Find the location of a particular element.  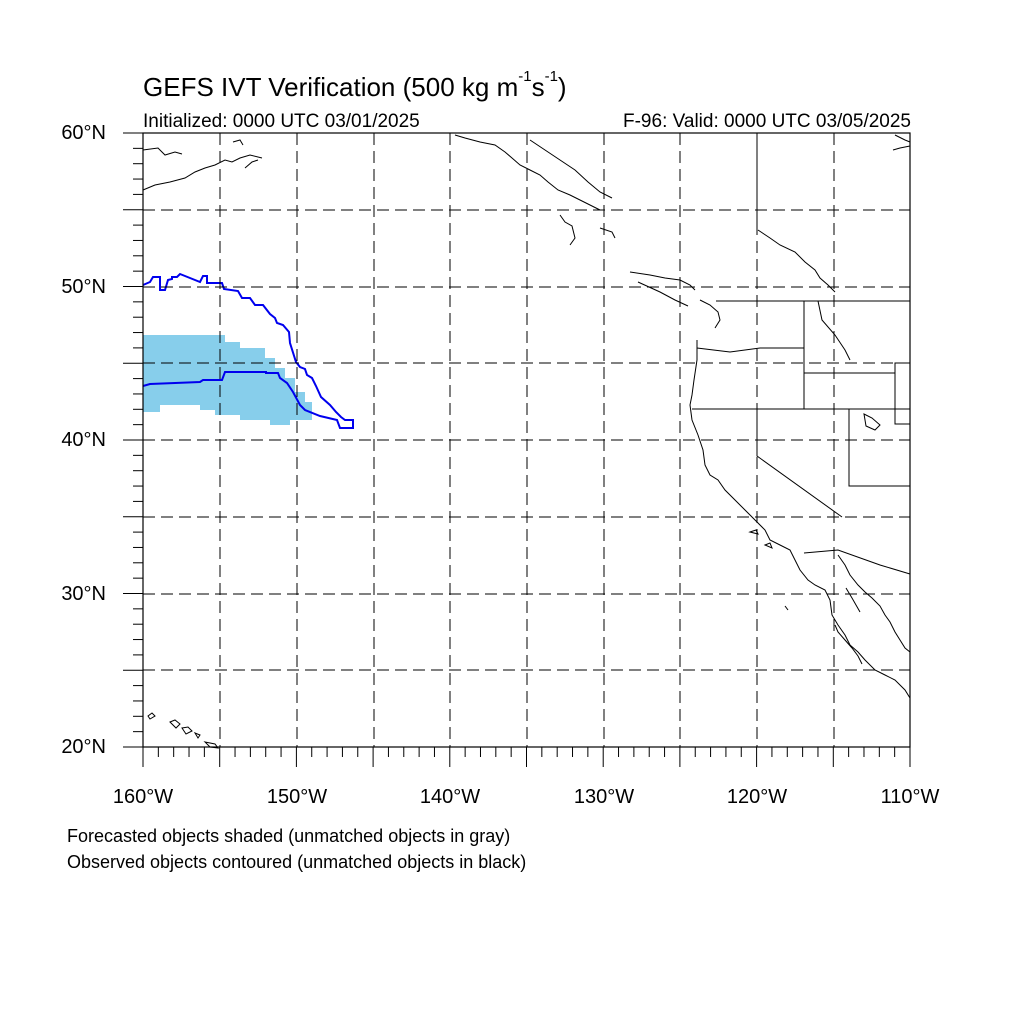

lon-label-120w: 120°W is located at coordinates (757, 797).